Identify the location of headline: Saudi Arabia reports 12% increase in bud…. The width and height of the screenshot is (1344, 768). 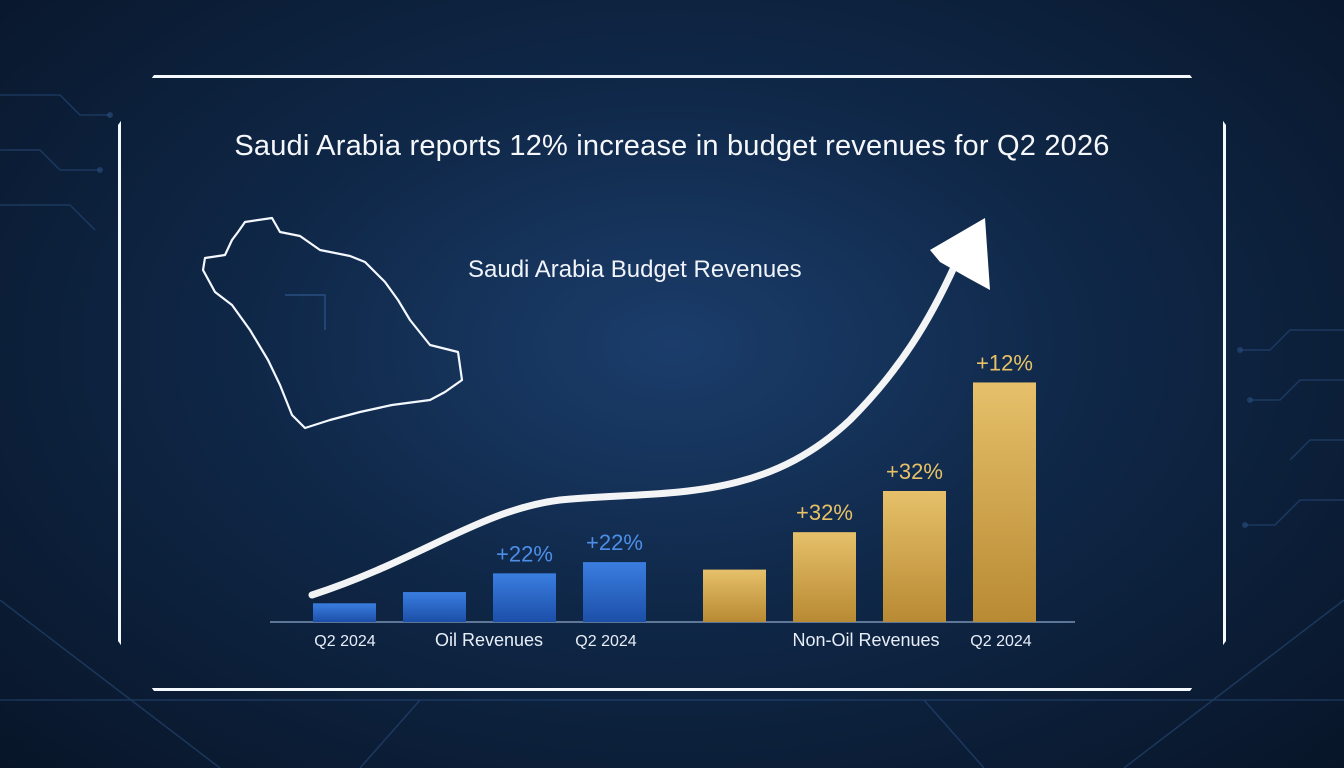
(672, 146).